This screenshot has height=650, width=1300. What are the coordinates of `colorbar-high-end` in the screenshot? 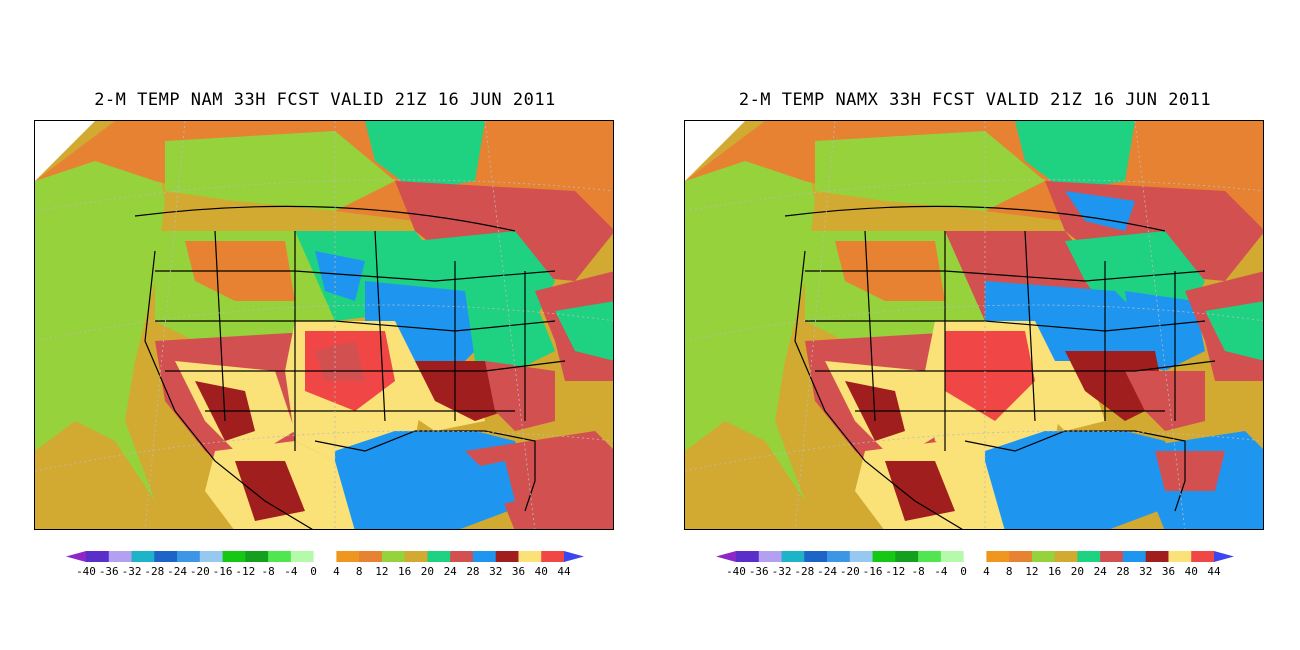 It's located at (574, 556).